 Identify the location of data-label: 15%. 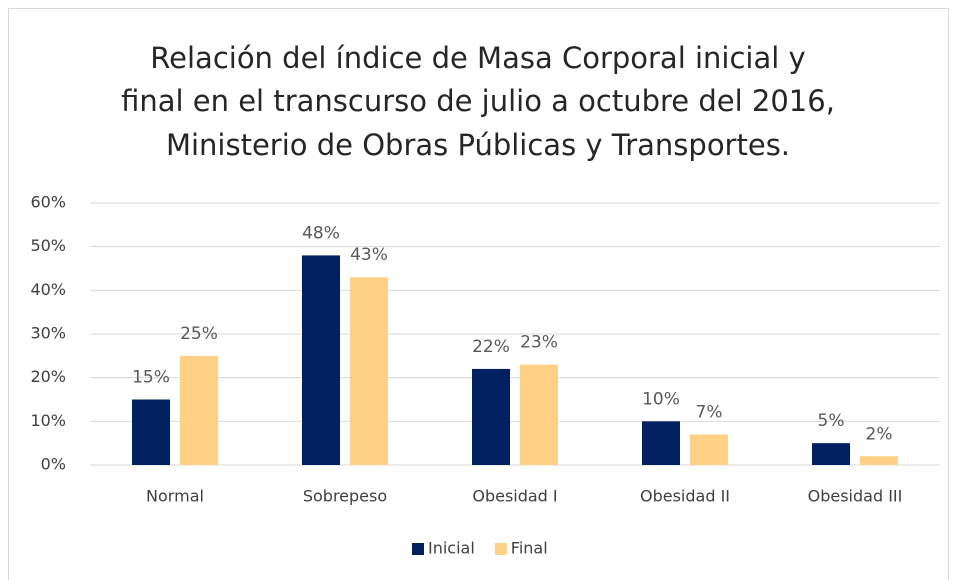
(151, 378).